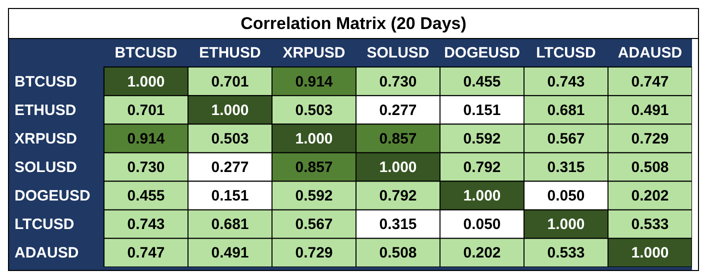 The image size is (705, 276). Describe the element at coordinates (146, 53) in the screenshot. I see `x-tick-label: BTCUSD` at that location.